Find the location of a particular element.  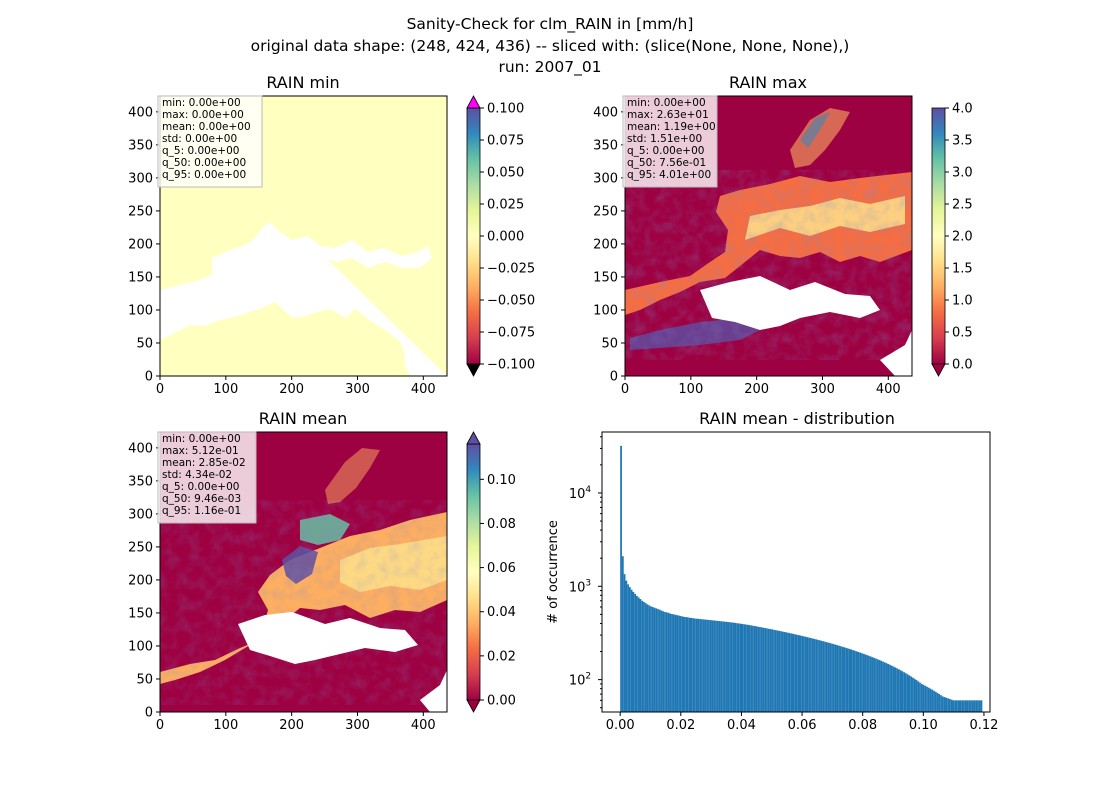

y-axis: 0 50 100 150 200 250 300 350 400 is located at coordinates (609, 245).